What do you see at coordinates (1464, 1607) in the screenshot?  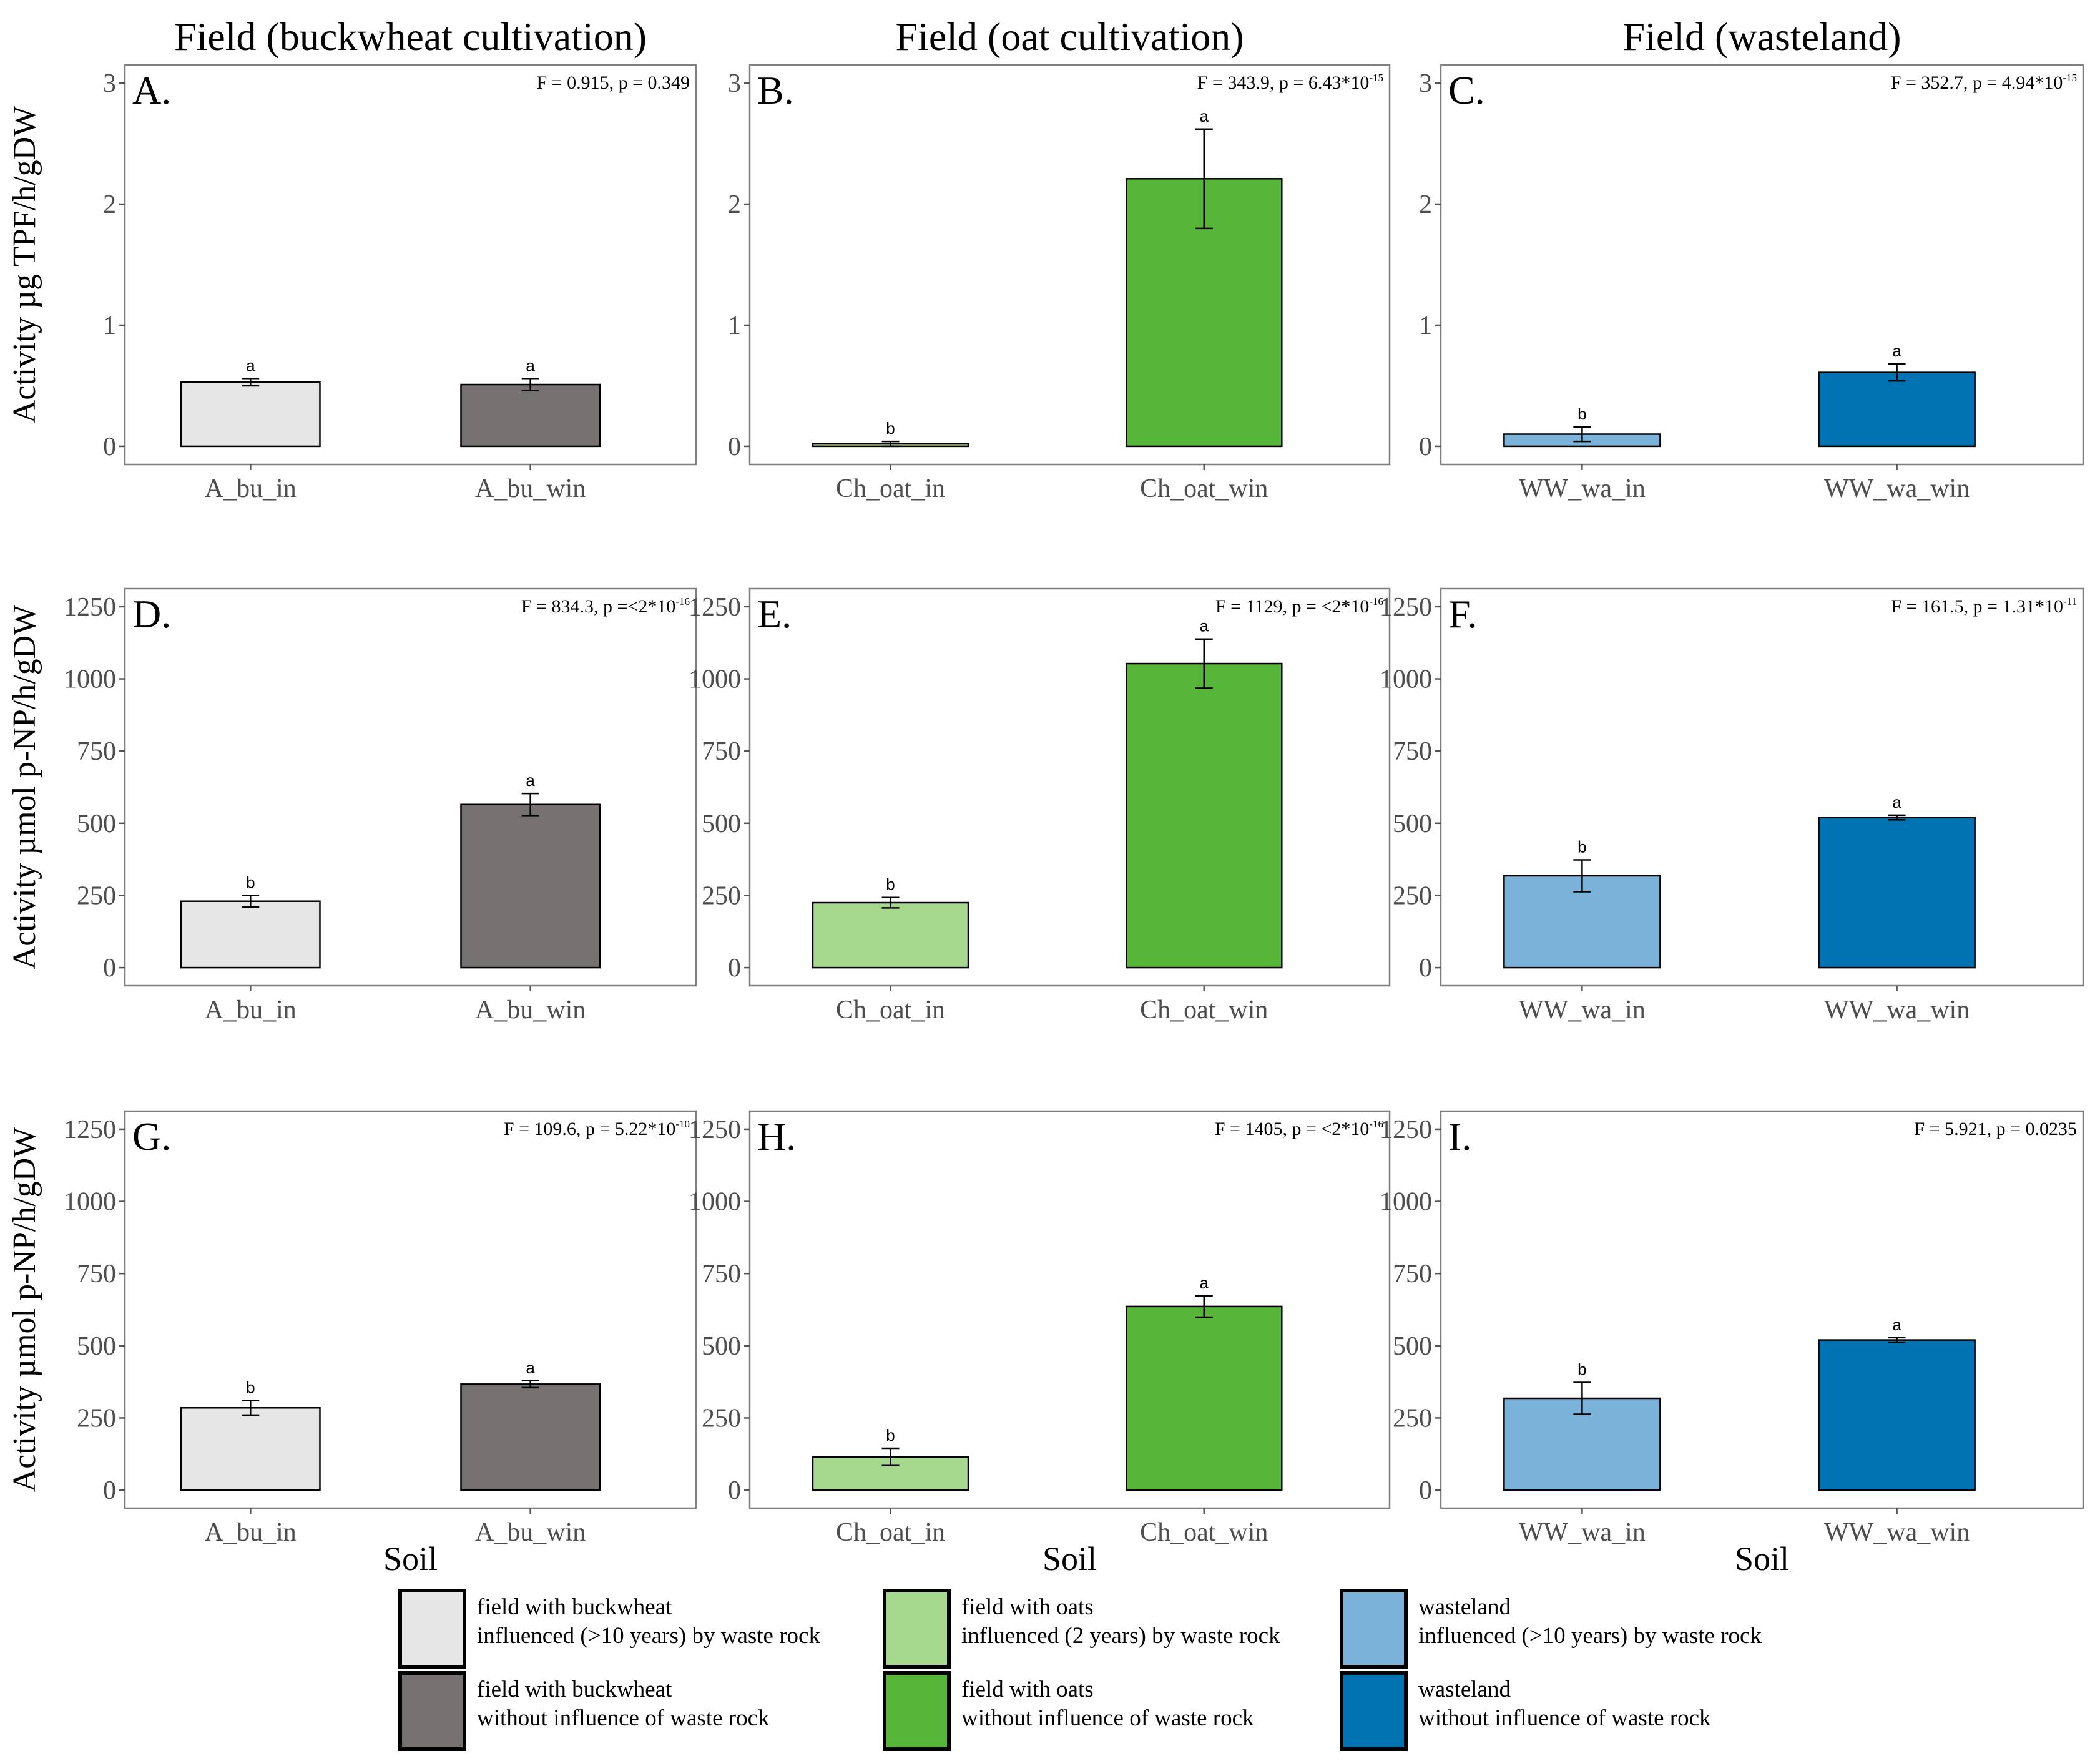 I see `legend-label-line1: wasteland` at bounding box center [1464, 1607].